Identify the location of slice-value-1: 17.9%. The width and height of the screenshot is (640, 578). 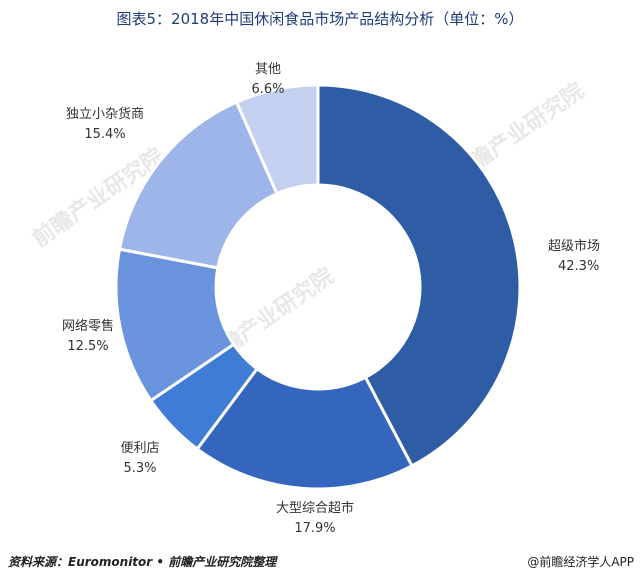
(314, 528).